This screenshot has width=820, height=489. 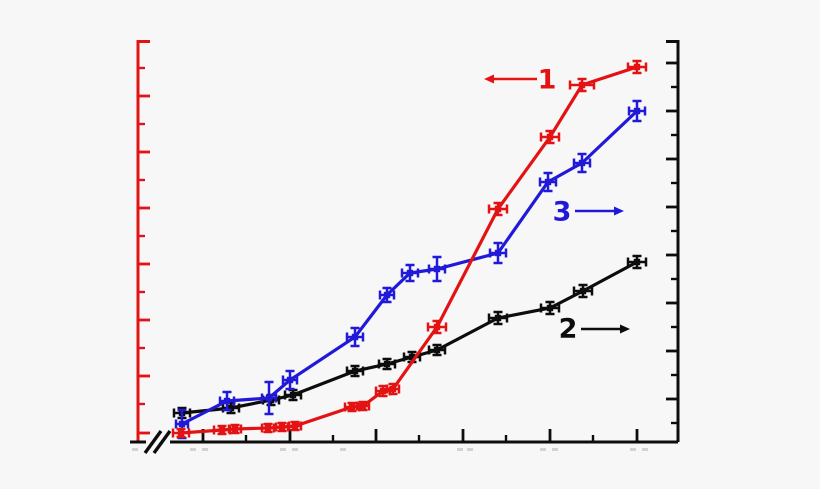 What do you see at coordinates (605, 329) in the screenshot?
I see `series-2-arrow` at bounding box center [605, 329].